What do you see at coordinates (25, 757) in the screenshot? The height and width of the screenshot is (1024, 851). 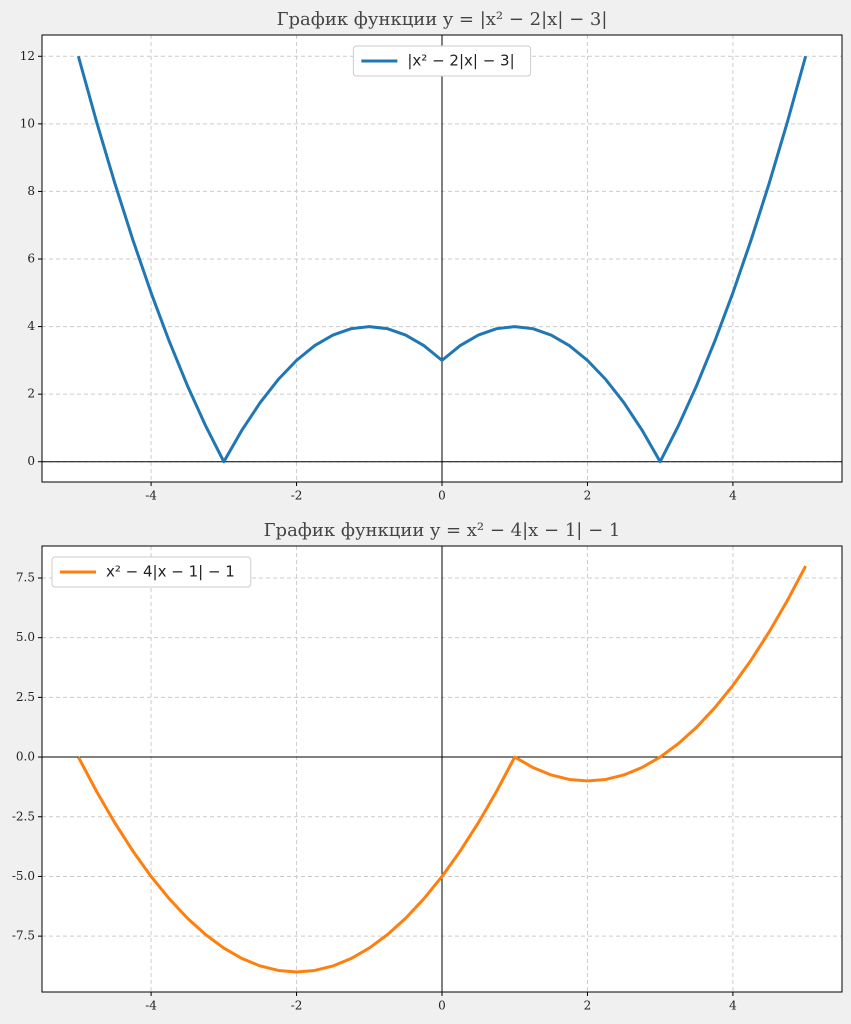 I see `y-tick-label: 0.0` at bounding box center [25, 757].